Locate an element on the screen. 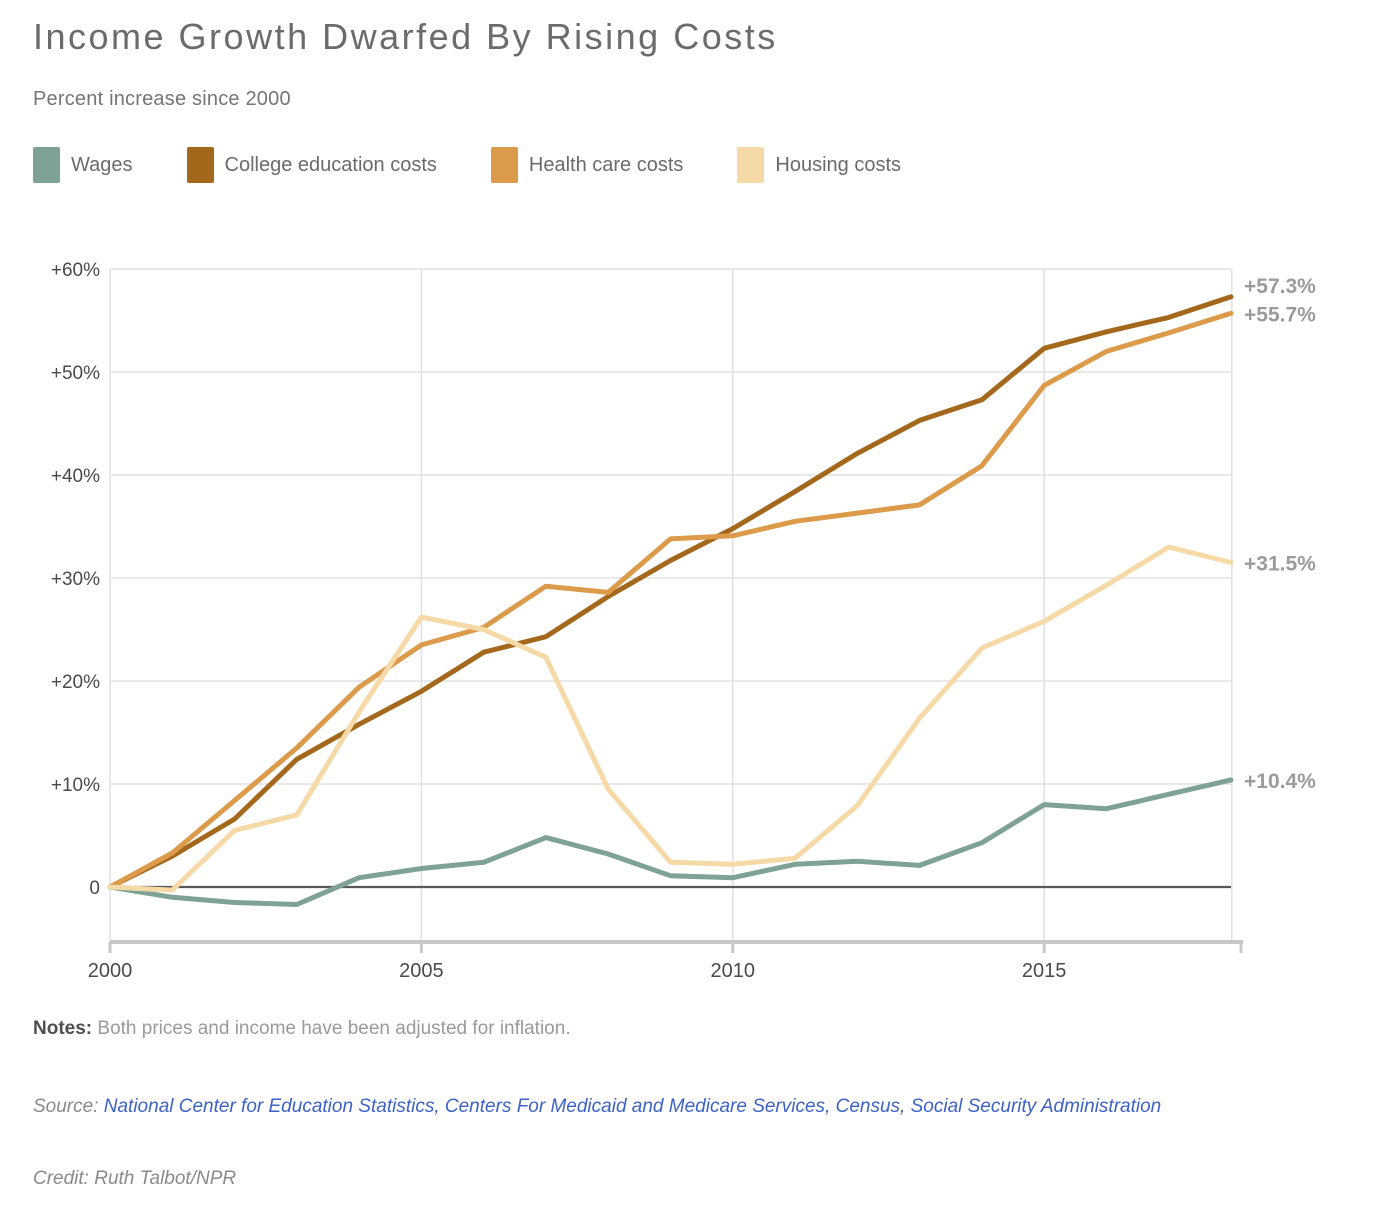 Image resolution: width=1392 pixels, height=1218 pixels. y-axis-tick-label: +60% is located at coordinates (75, 270).